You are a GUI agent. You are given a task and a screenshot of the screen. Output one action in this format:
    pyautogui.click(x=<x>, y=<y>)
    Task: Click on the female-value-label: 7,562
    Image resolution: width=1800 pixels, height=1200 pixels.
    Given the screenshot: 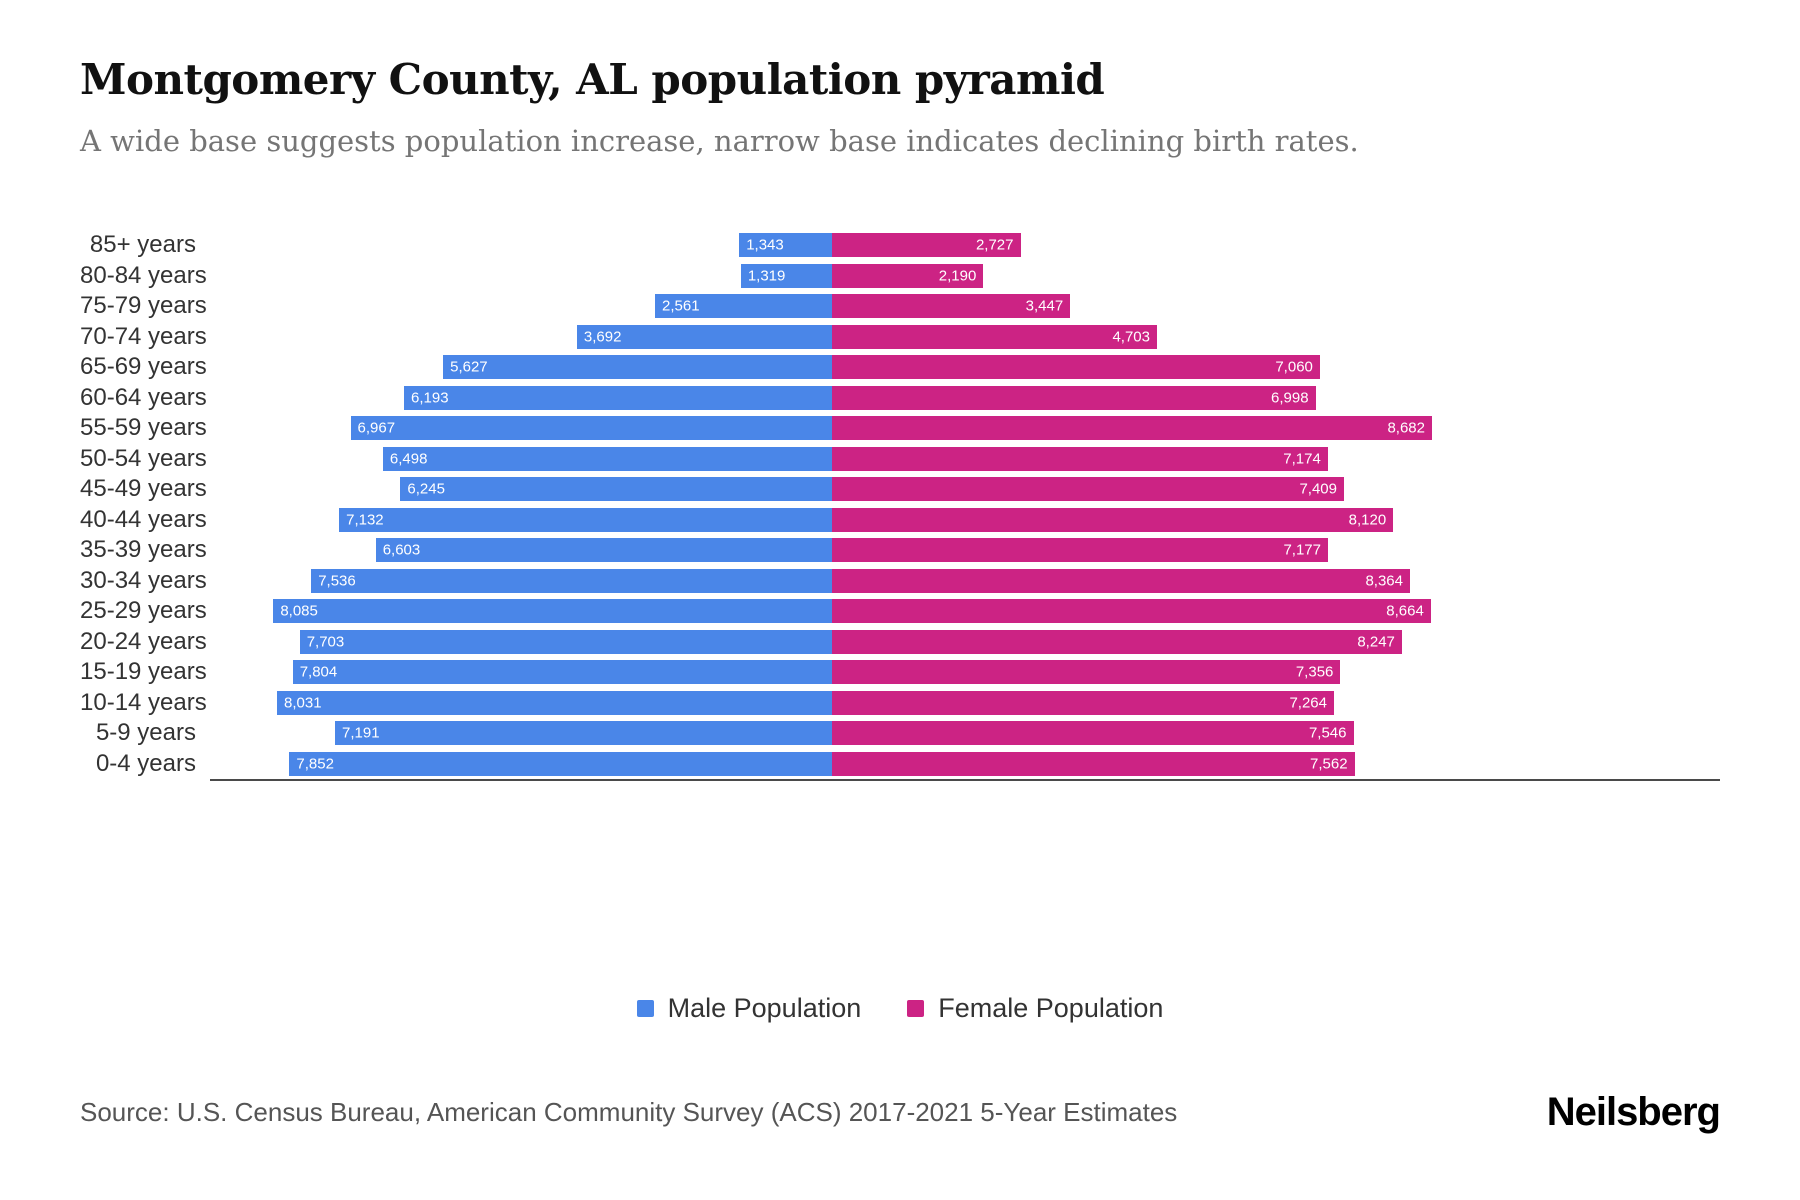 What is the action you would take?
    pyautogui.click(x=1329, y=764)
    